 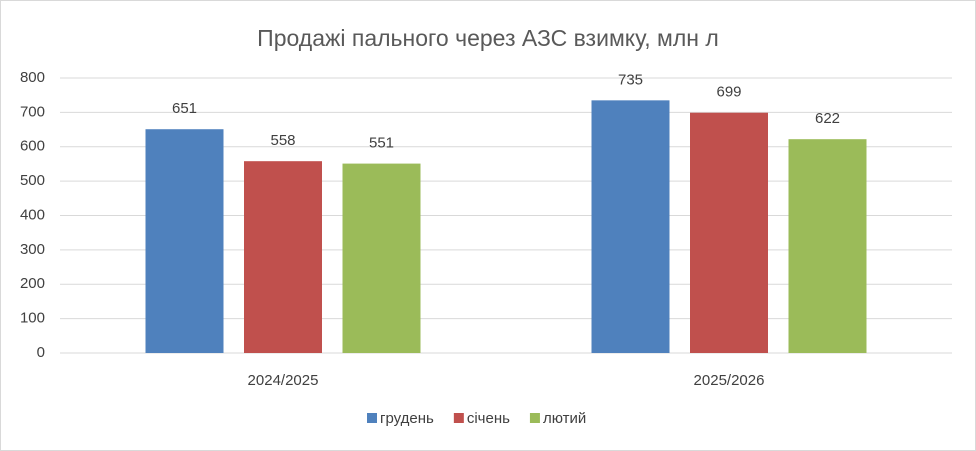 I want to click on y-tick-label: 800, so click(x=32, y=77).